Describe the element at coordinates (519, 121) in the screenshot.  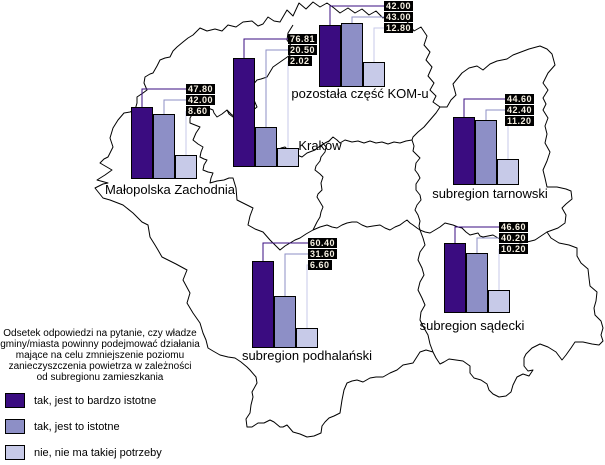
I see `value-label-subregion-tarnowski-s2: 11.20` at that location.